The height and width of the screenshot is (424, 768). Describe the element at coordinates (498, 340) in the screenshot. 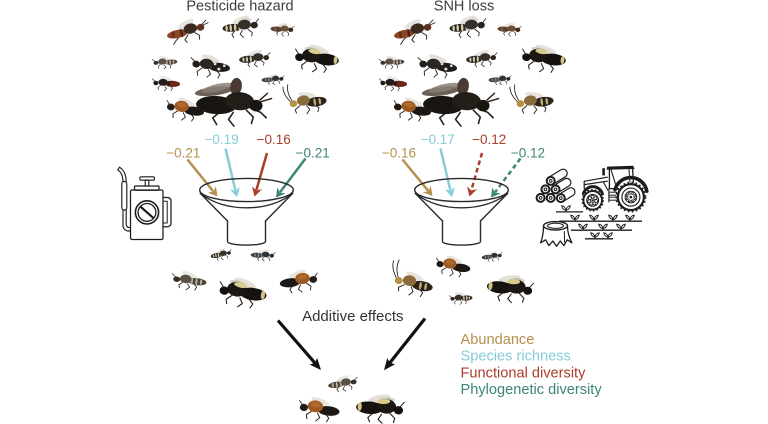

I see `svg-text: Abundance` at that location.